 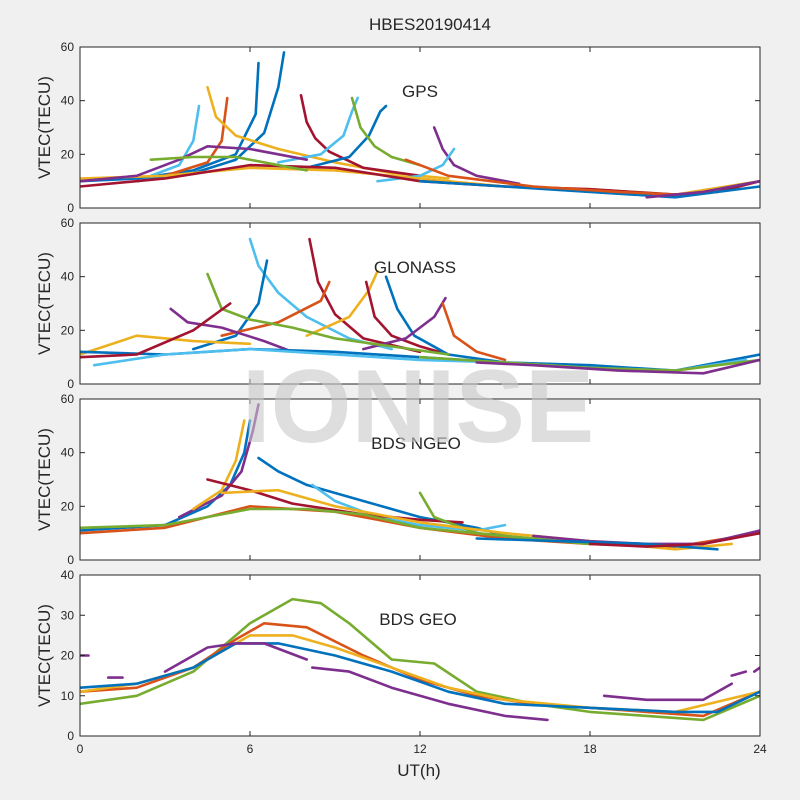 I want to click on panel-label: BDS GEO, so click(x=417, y=619).